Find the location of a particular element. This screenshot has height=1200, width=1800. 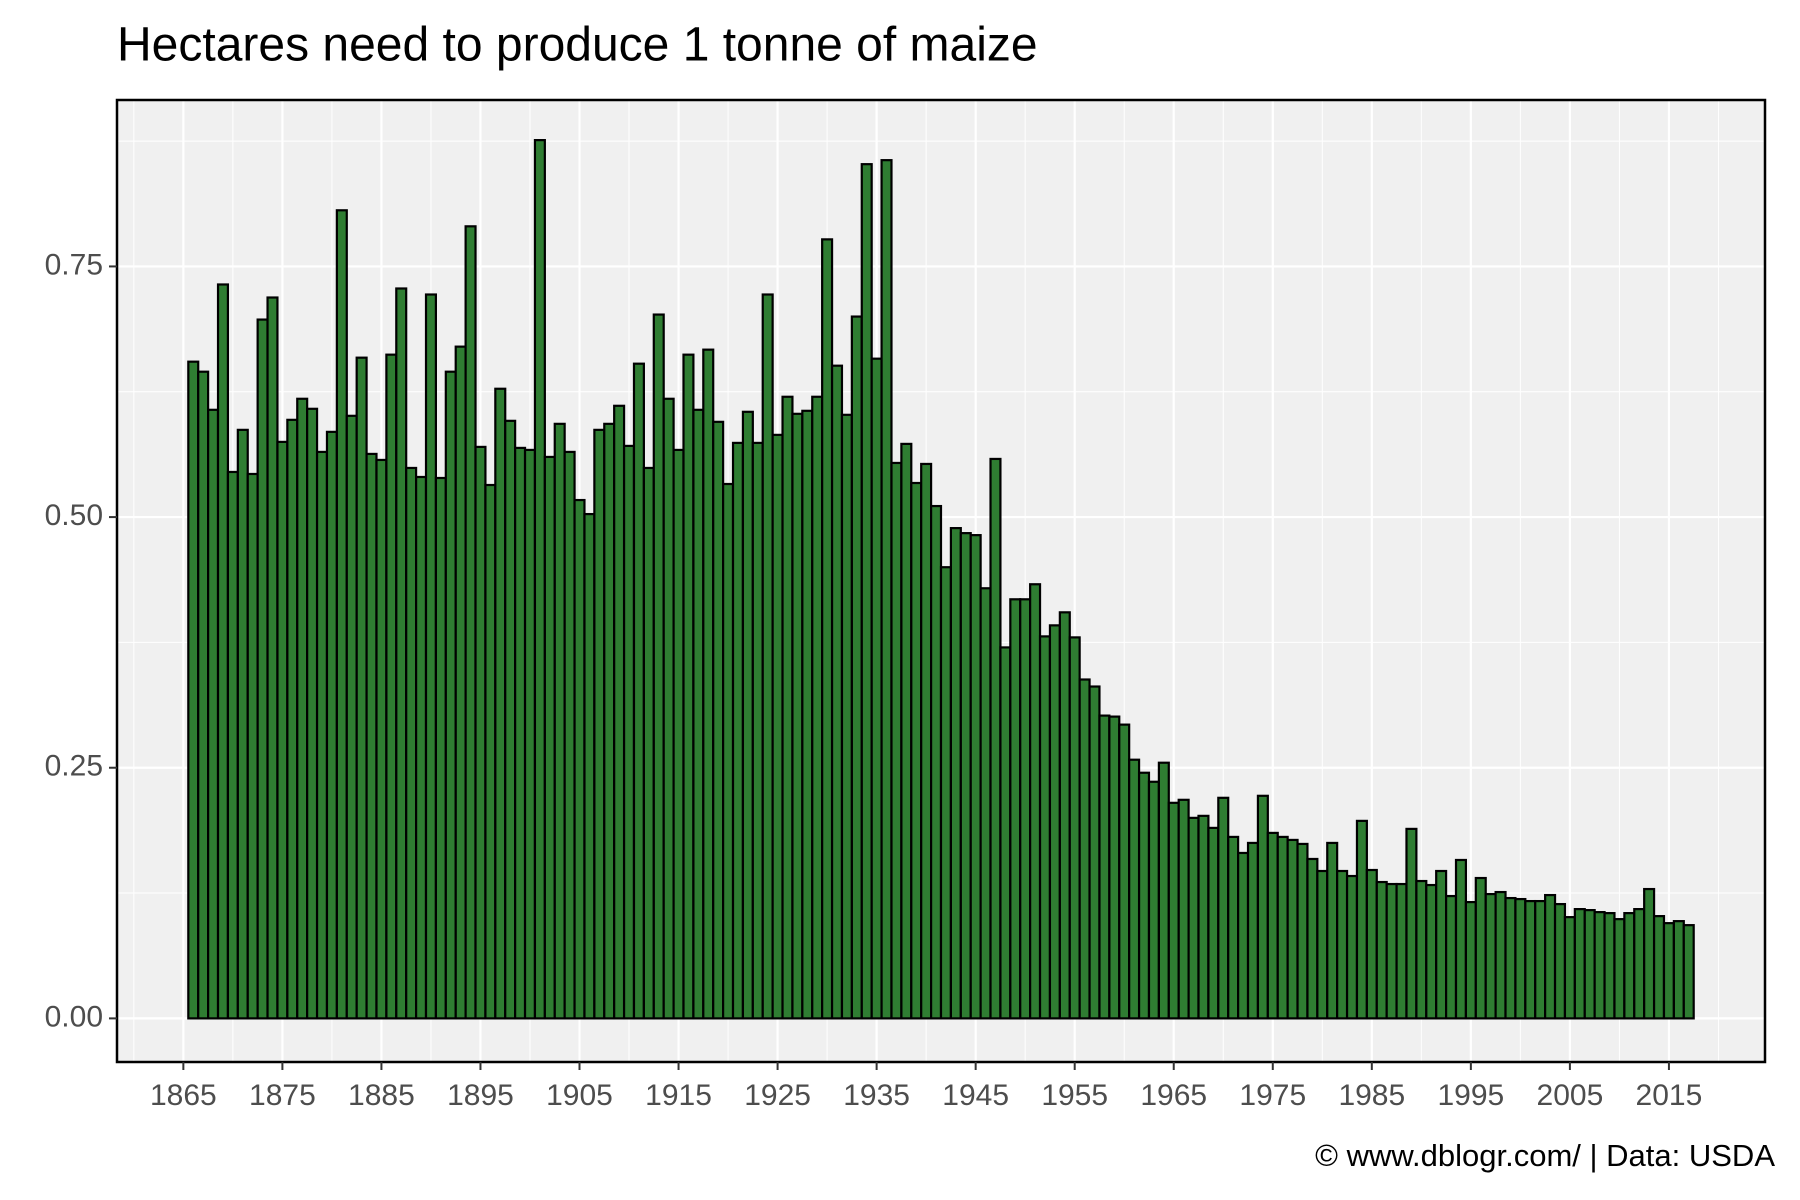

x-tick-label: 1875 is located at coordinates (282, 1095).